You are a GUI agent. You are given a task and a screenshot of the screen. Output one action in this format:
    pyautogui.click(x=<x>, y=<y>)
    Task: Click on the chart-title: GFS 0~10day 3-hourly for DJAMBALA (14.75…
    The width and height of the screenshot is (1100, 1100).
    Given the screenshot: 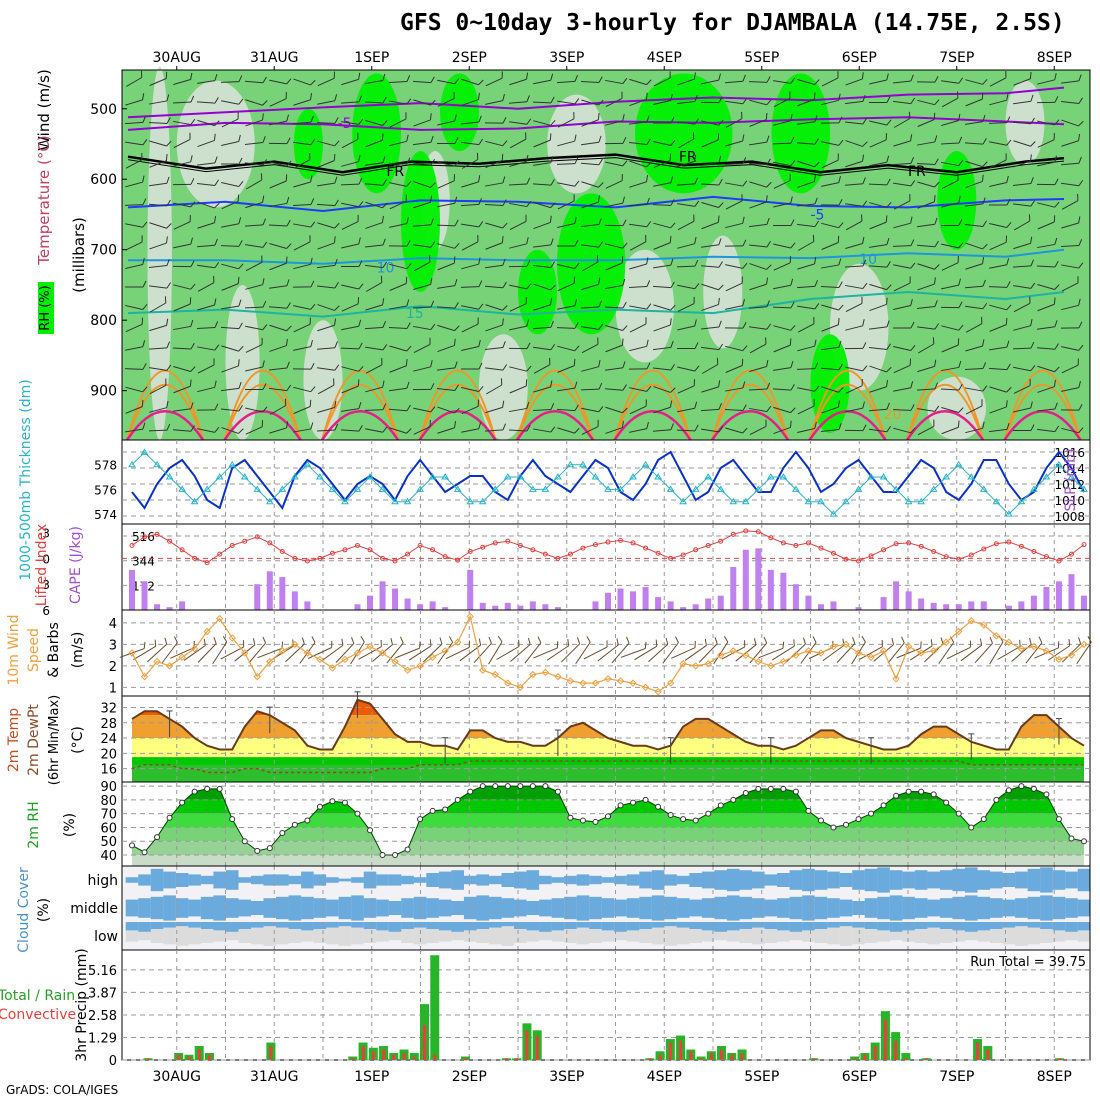 What is the action you would take?
    pyautogui.click(x=732, y=23)
    